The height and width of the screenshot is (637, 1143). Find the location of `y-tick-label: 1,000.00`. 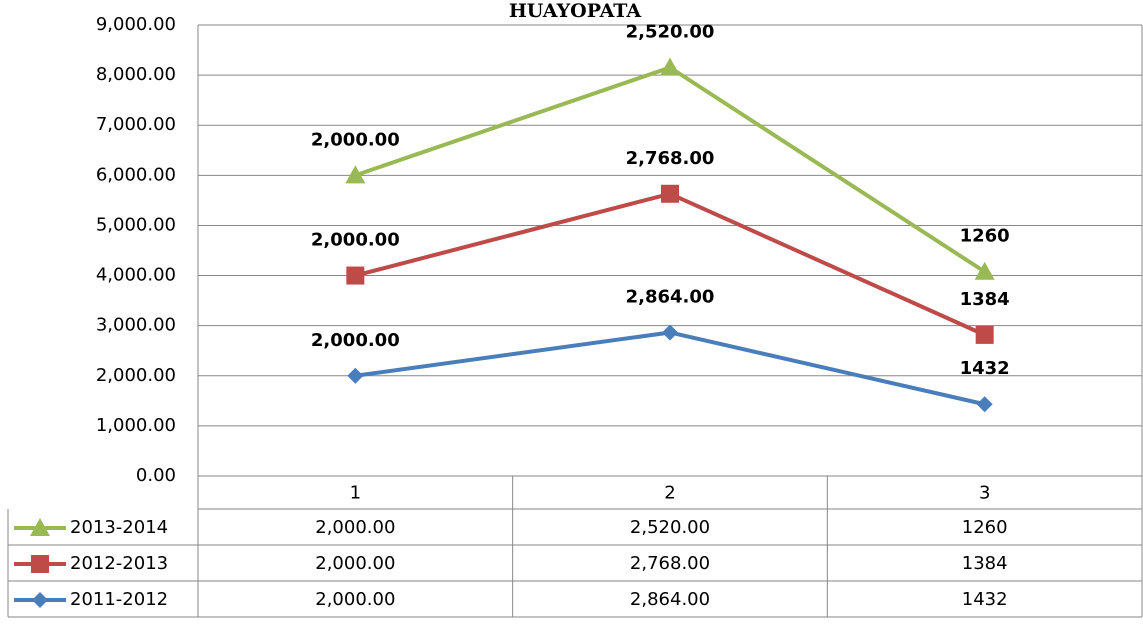

y-tick-label: 1,000.00 is located at coordinates (136, 425).